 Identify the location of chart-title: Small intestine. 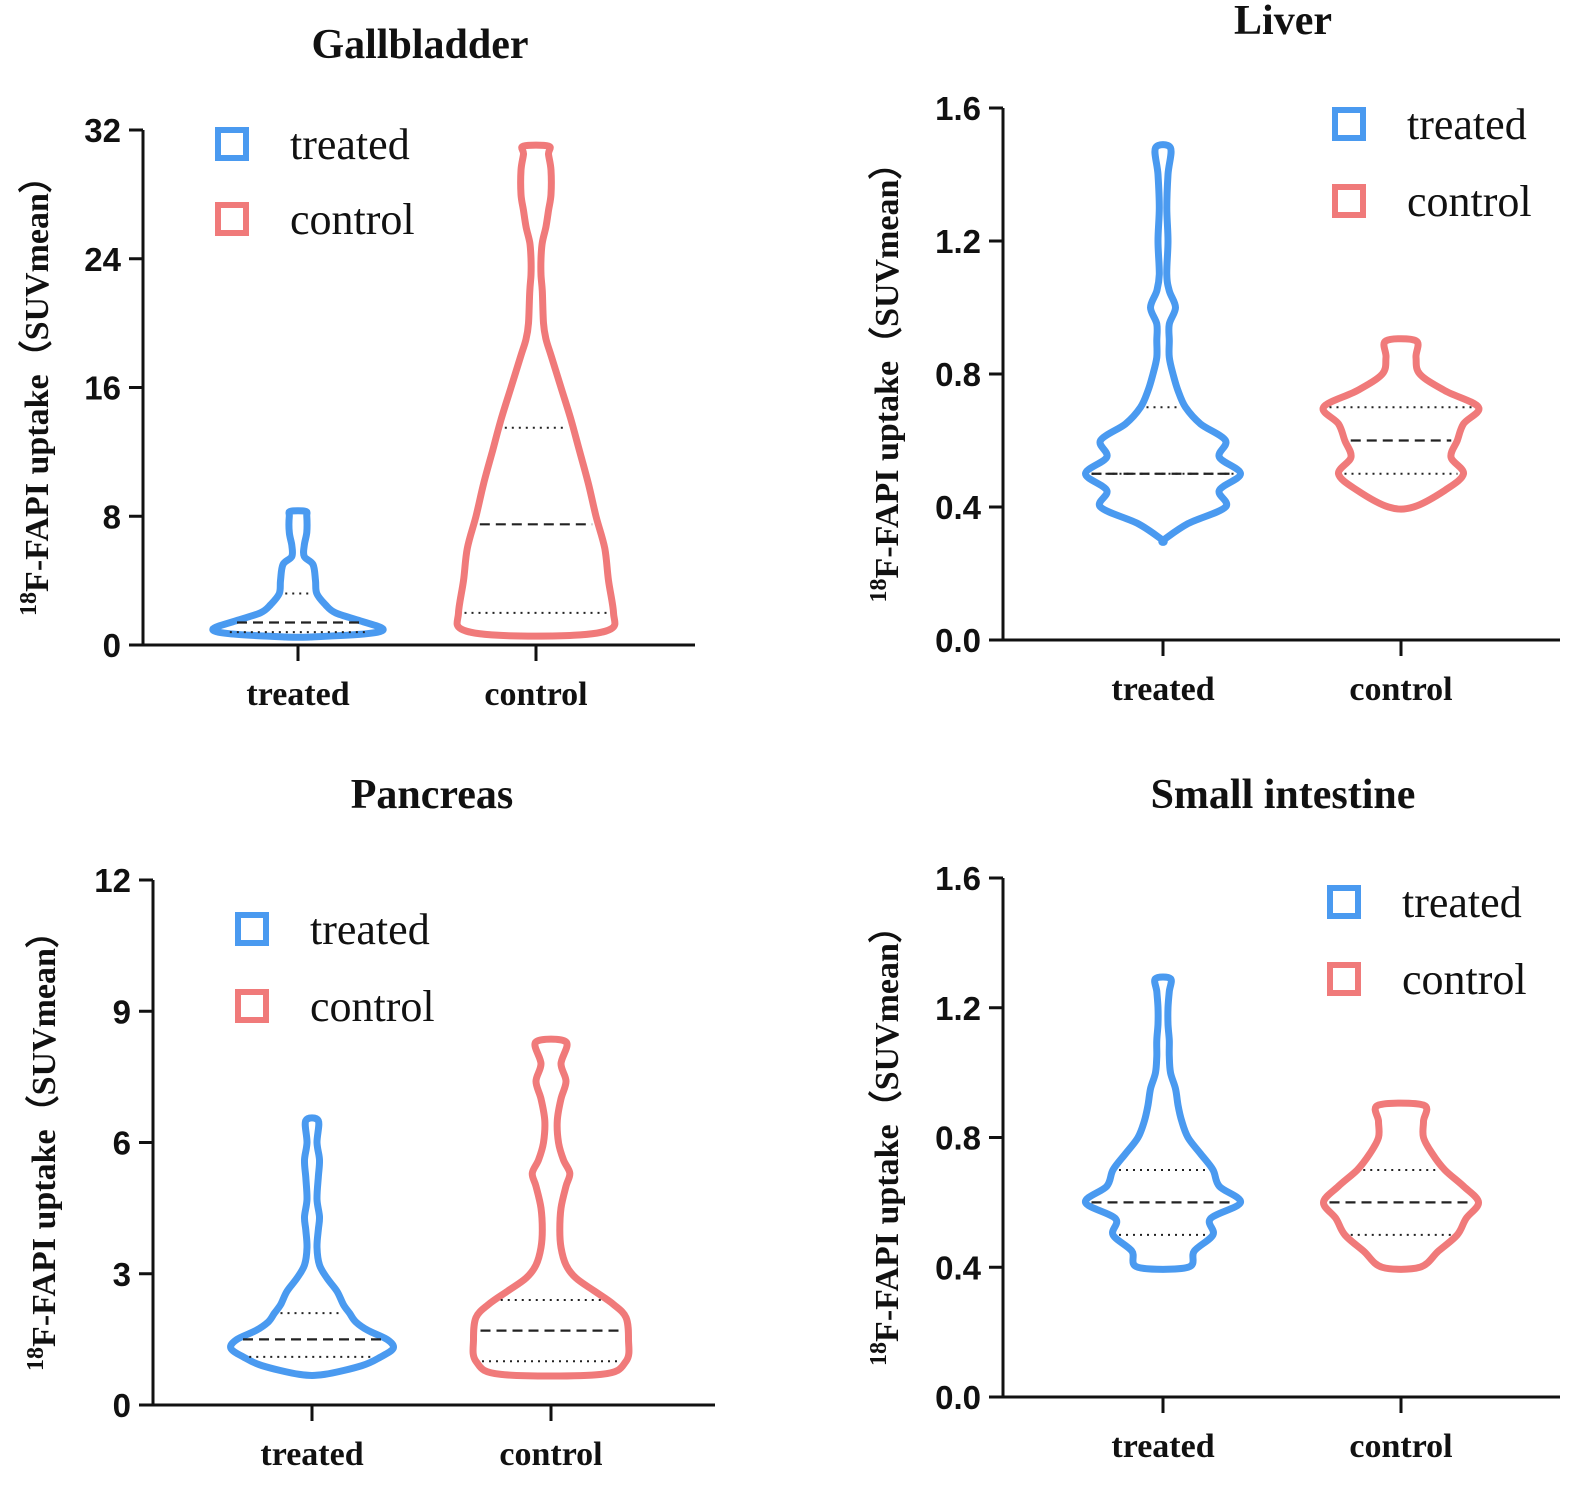
(1283, 795).